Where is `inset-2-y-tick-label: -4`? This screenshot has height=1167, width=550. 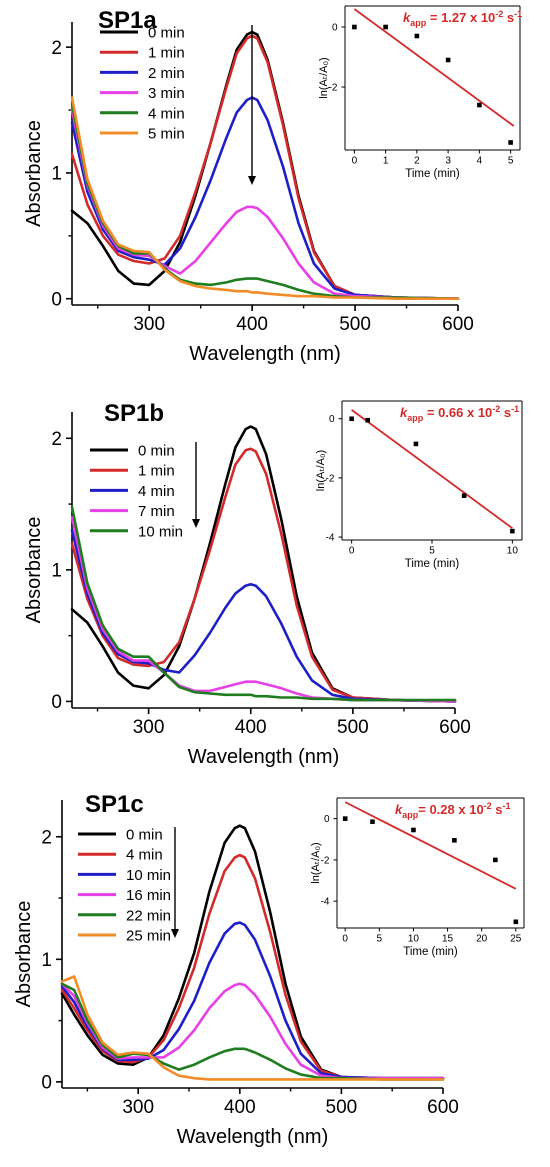
inset-2-y-tick-label: -4 is located at coordinates (330, 538).